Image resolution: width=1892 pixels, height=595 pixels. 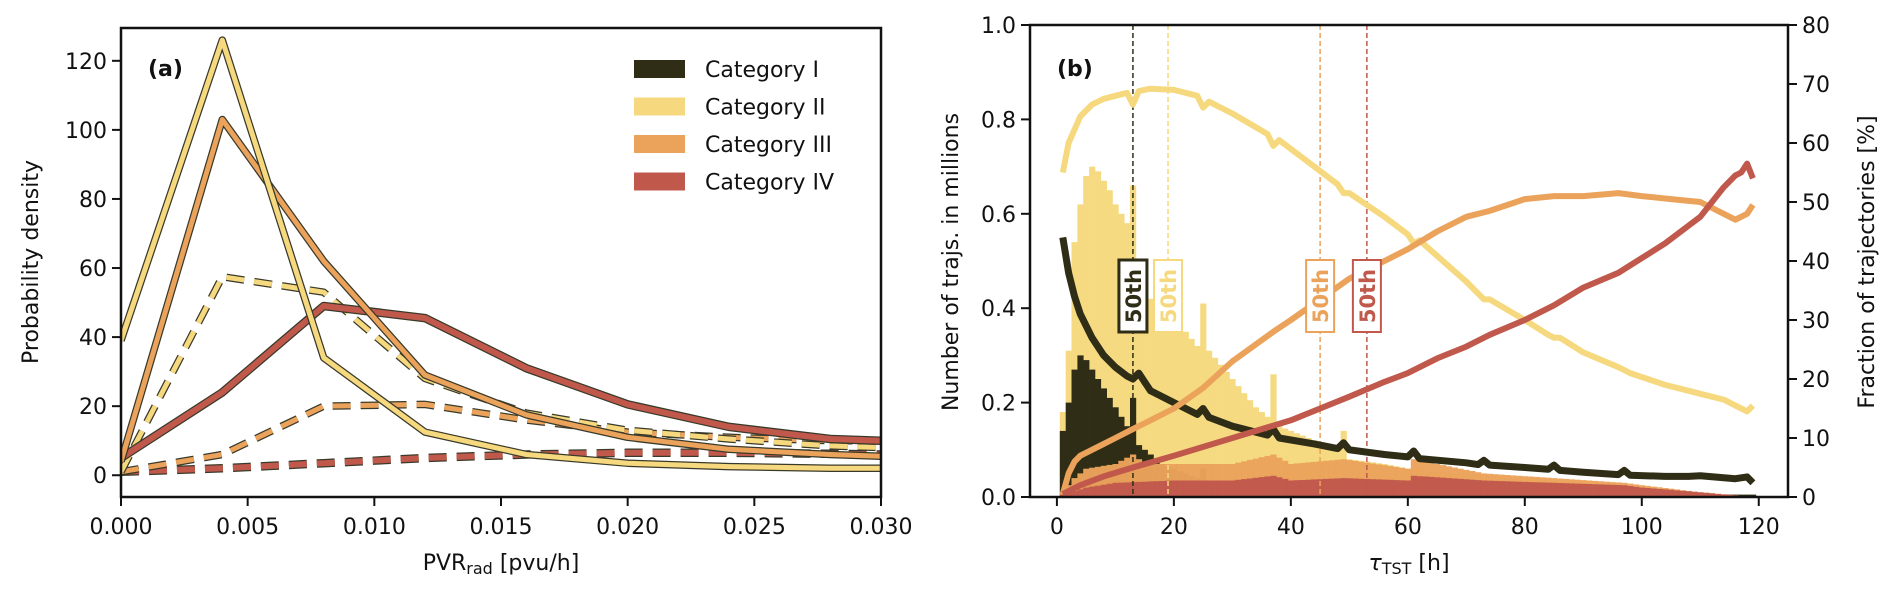 I want to click on x-tick-label: 80, so click(x=1525, y=527).